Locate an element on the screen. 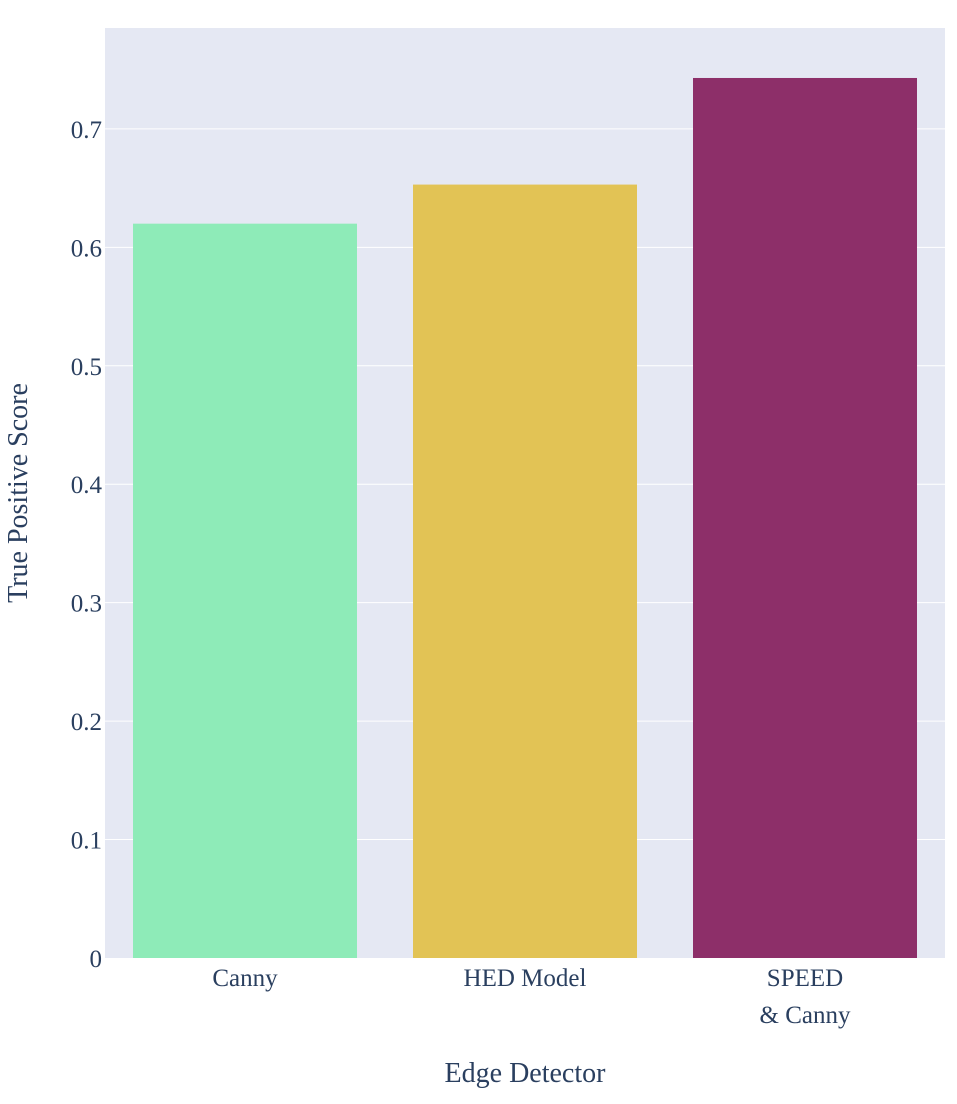 This screenshot has height=1104, width=957. x-tick-label-line: HED Model is located at coordinates (525, 978).